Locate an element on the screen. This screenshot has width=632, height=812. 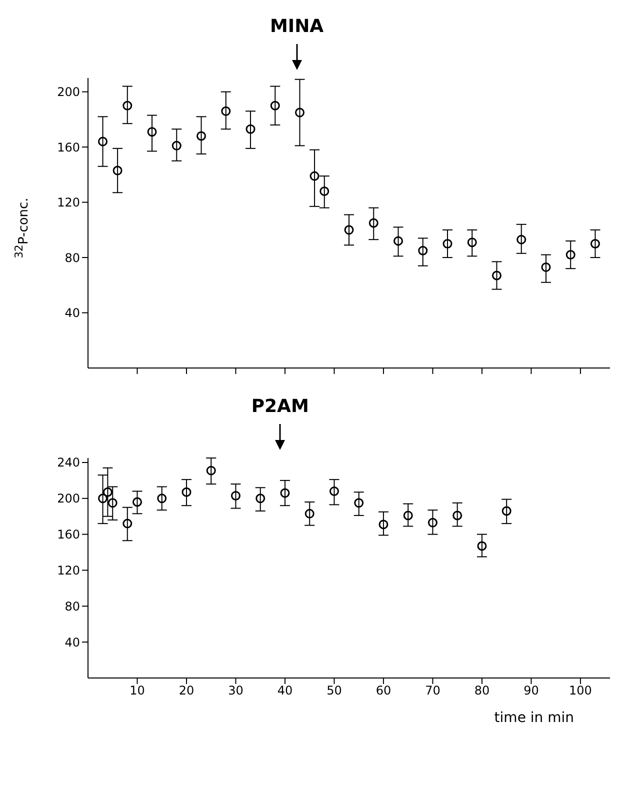
x-tick-label: 80 is located at coordinates (482, 691).